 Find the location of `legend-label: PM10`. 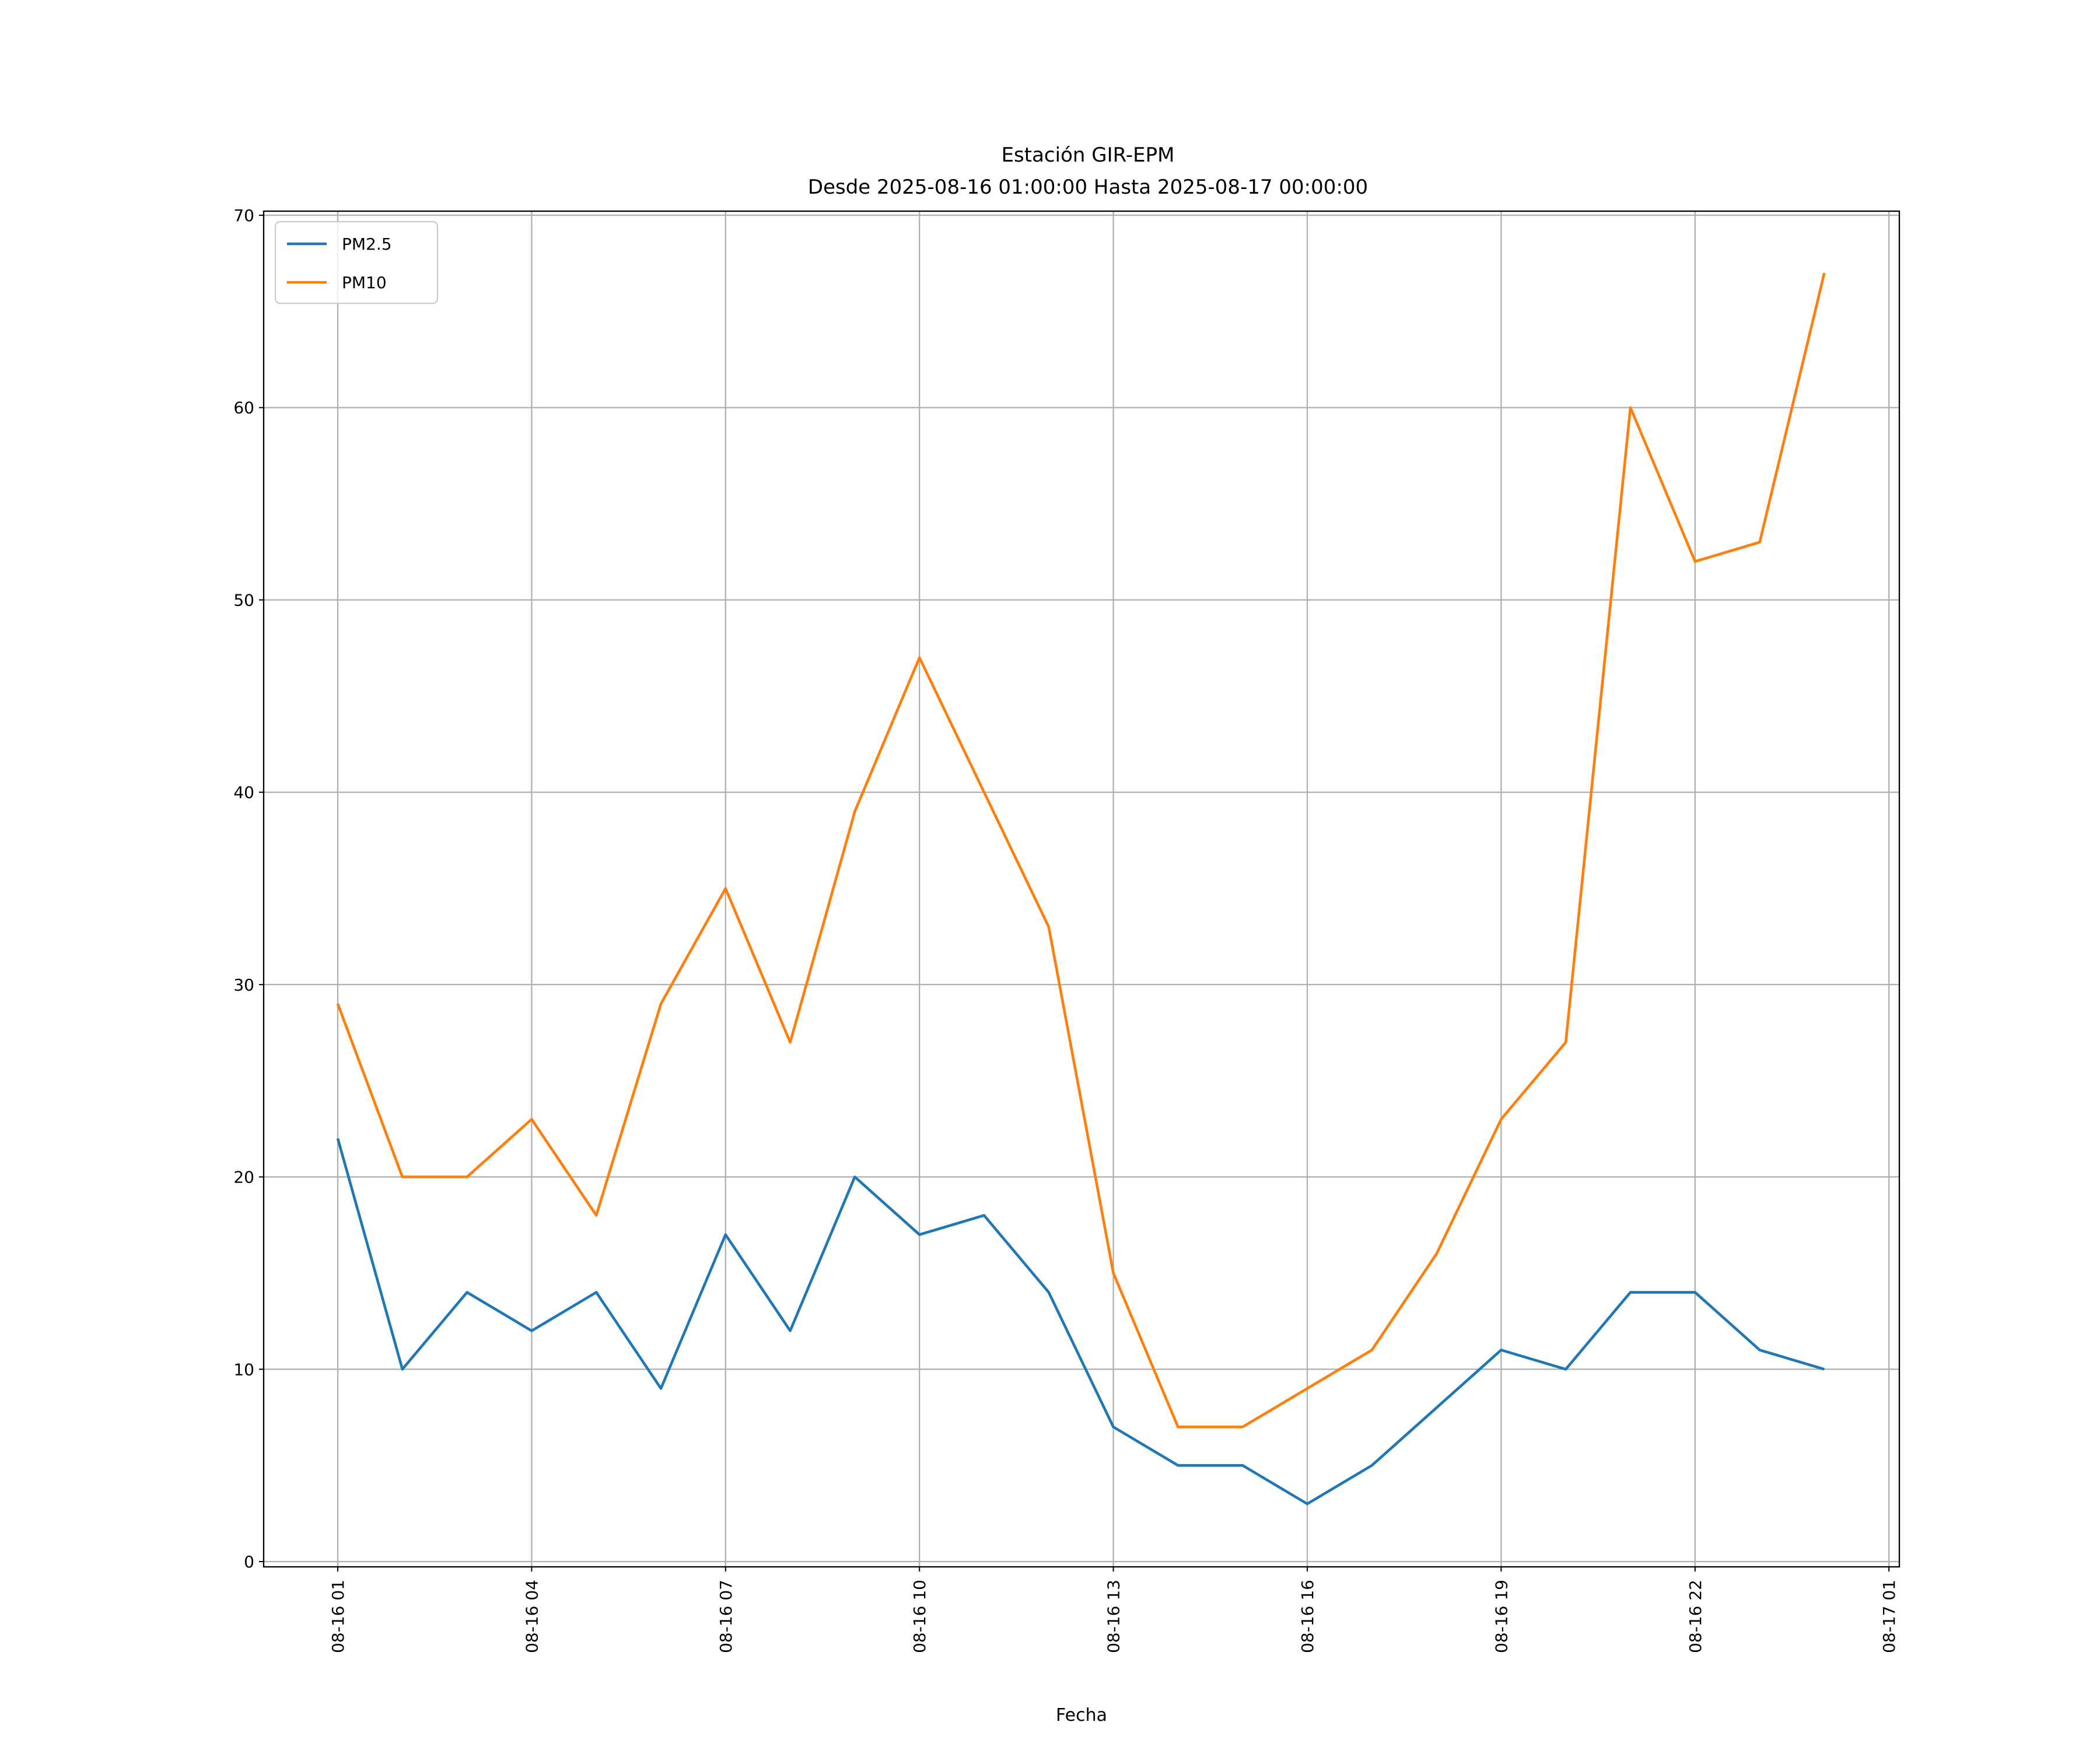

legend-label: PM10 is located at coordinates (364, 282).